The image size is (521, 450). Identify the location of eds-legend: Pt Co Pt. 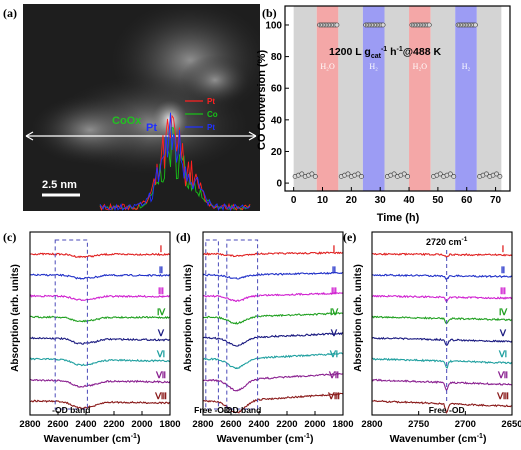
(201, 114).